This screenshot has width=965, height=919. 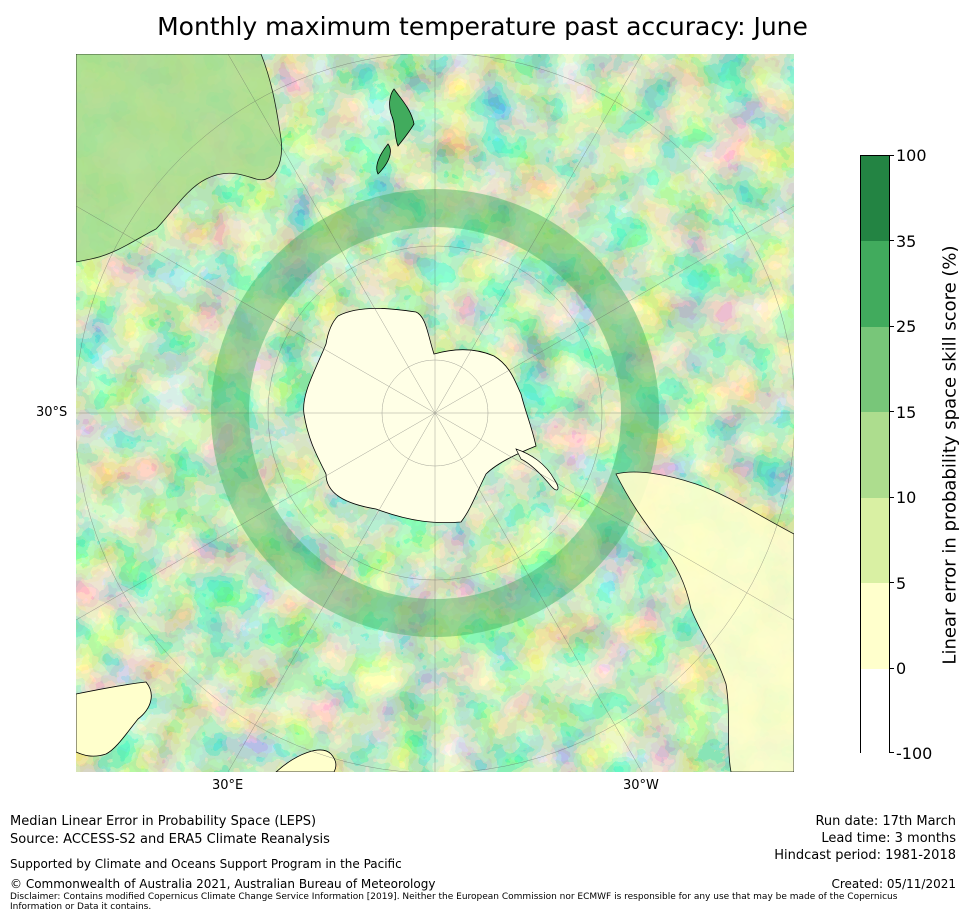 I want to click on colorbar-tick-25: 25, so click(x=906, y=326).